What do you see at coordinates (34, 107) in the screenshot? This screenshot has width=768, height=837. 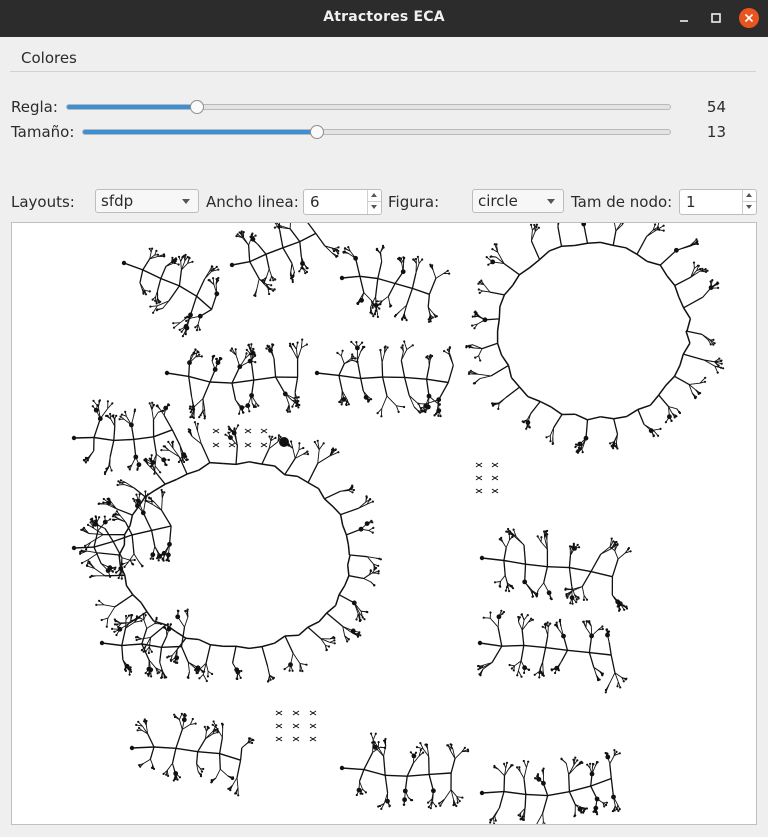 I see `regla-label: Regla:` at bounding box center [34, 107].